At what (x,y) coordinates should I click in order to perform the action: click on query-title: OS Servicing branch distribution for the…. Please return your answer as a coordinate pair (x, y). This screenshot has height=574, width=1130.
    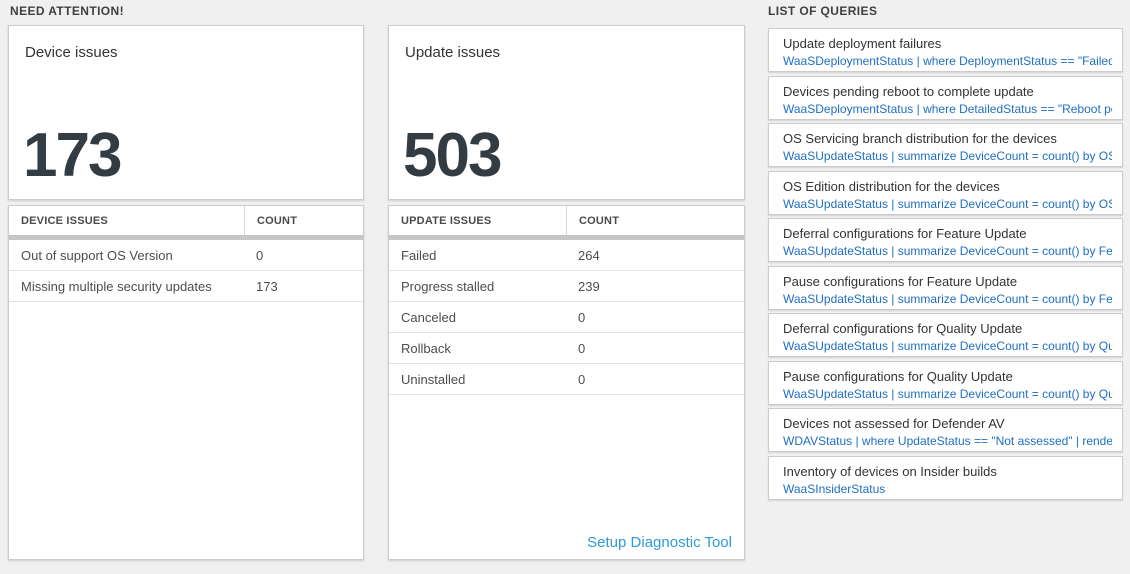
    Looking at the image, I should click on (920, 138).